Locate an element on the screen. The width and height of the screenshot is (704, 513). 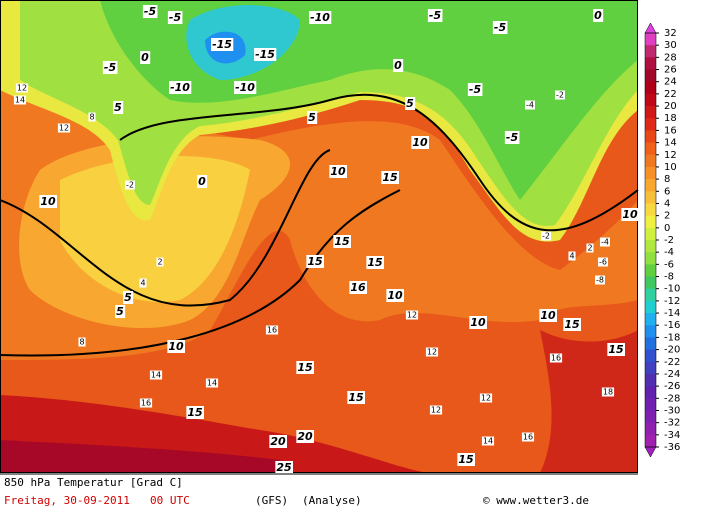
contour-label: 4 is located at coordinates (142, 283).